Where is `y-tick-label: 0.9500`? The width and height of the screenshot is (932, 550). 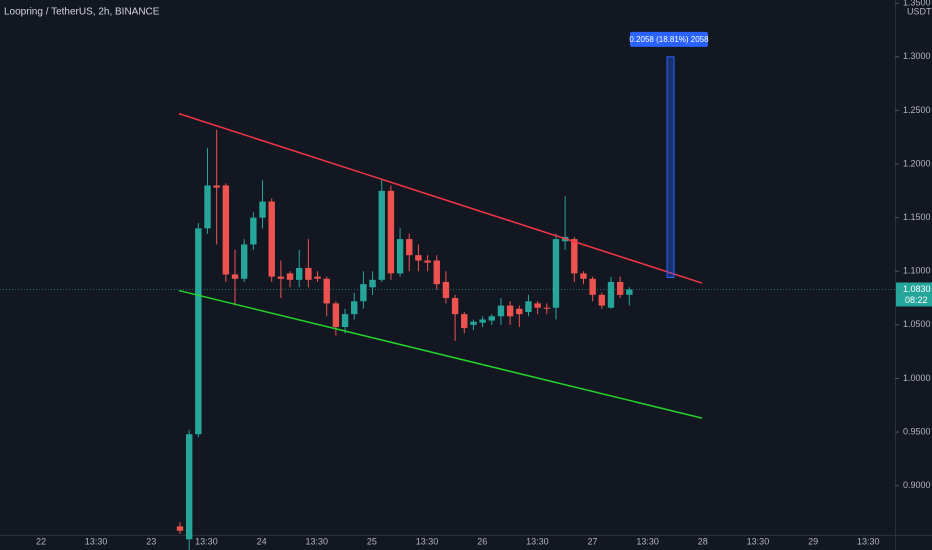
y-tick-label: 0.9500 is located at coordinates (917, 431).